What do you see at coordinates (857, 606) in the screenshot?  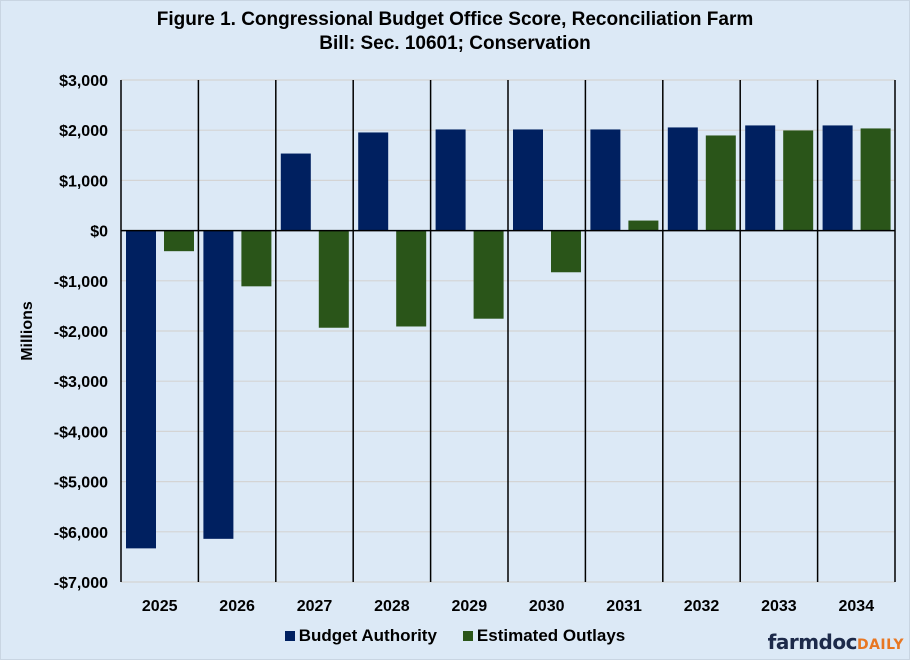 I see `x-tick-label: 2034` at bounding box center [857, 606].